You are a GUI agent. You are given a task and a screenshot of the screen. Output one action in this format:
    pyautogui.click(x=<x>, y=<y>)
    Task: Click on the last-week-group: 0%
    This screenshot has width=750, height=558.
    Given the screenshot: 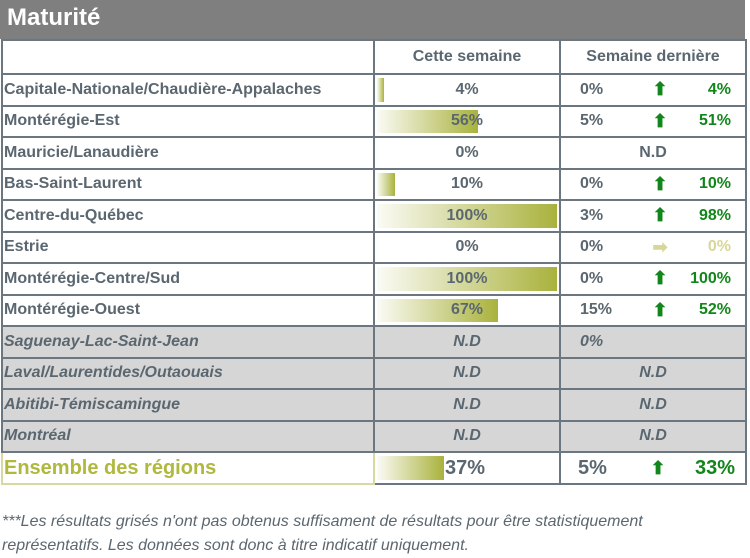 What is the action you would take?
    pyautogui.click(x=653, y=342)
    